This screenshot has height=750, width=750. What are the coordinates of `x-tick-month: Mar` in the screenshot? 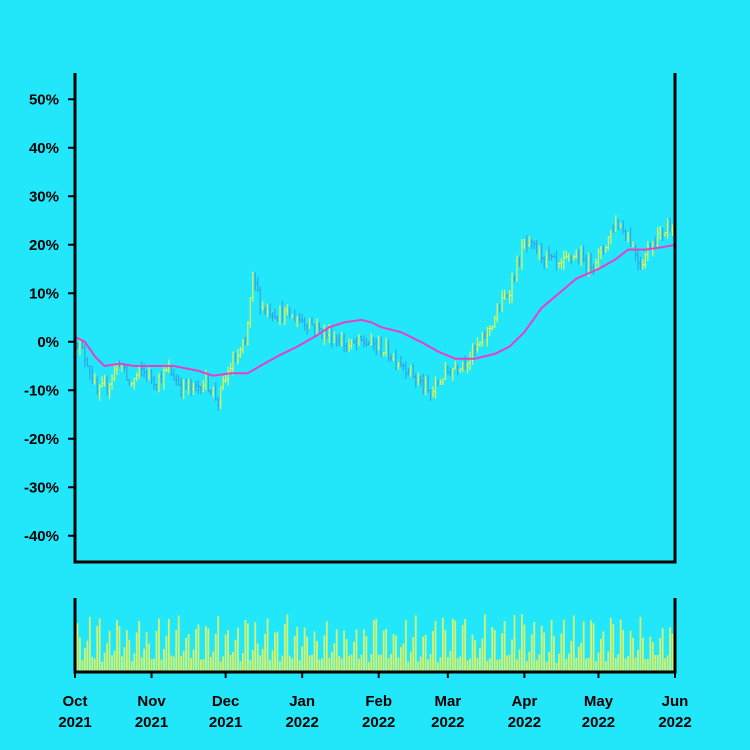 It's located at (447, 701).